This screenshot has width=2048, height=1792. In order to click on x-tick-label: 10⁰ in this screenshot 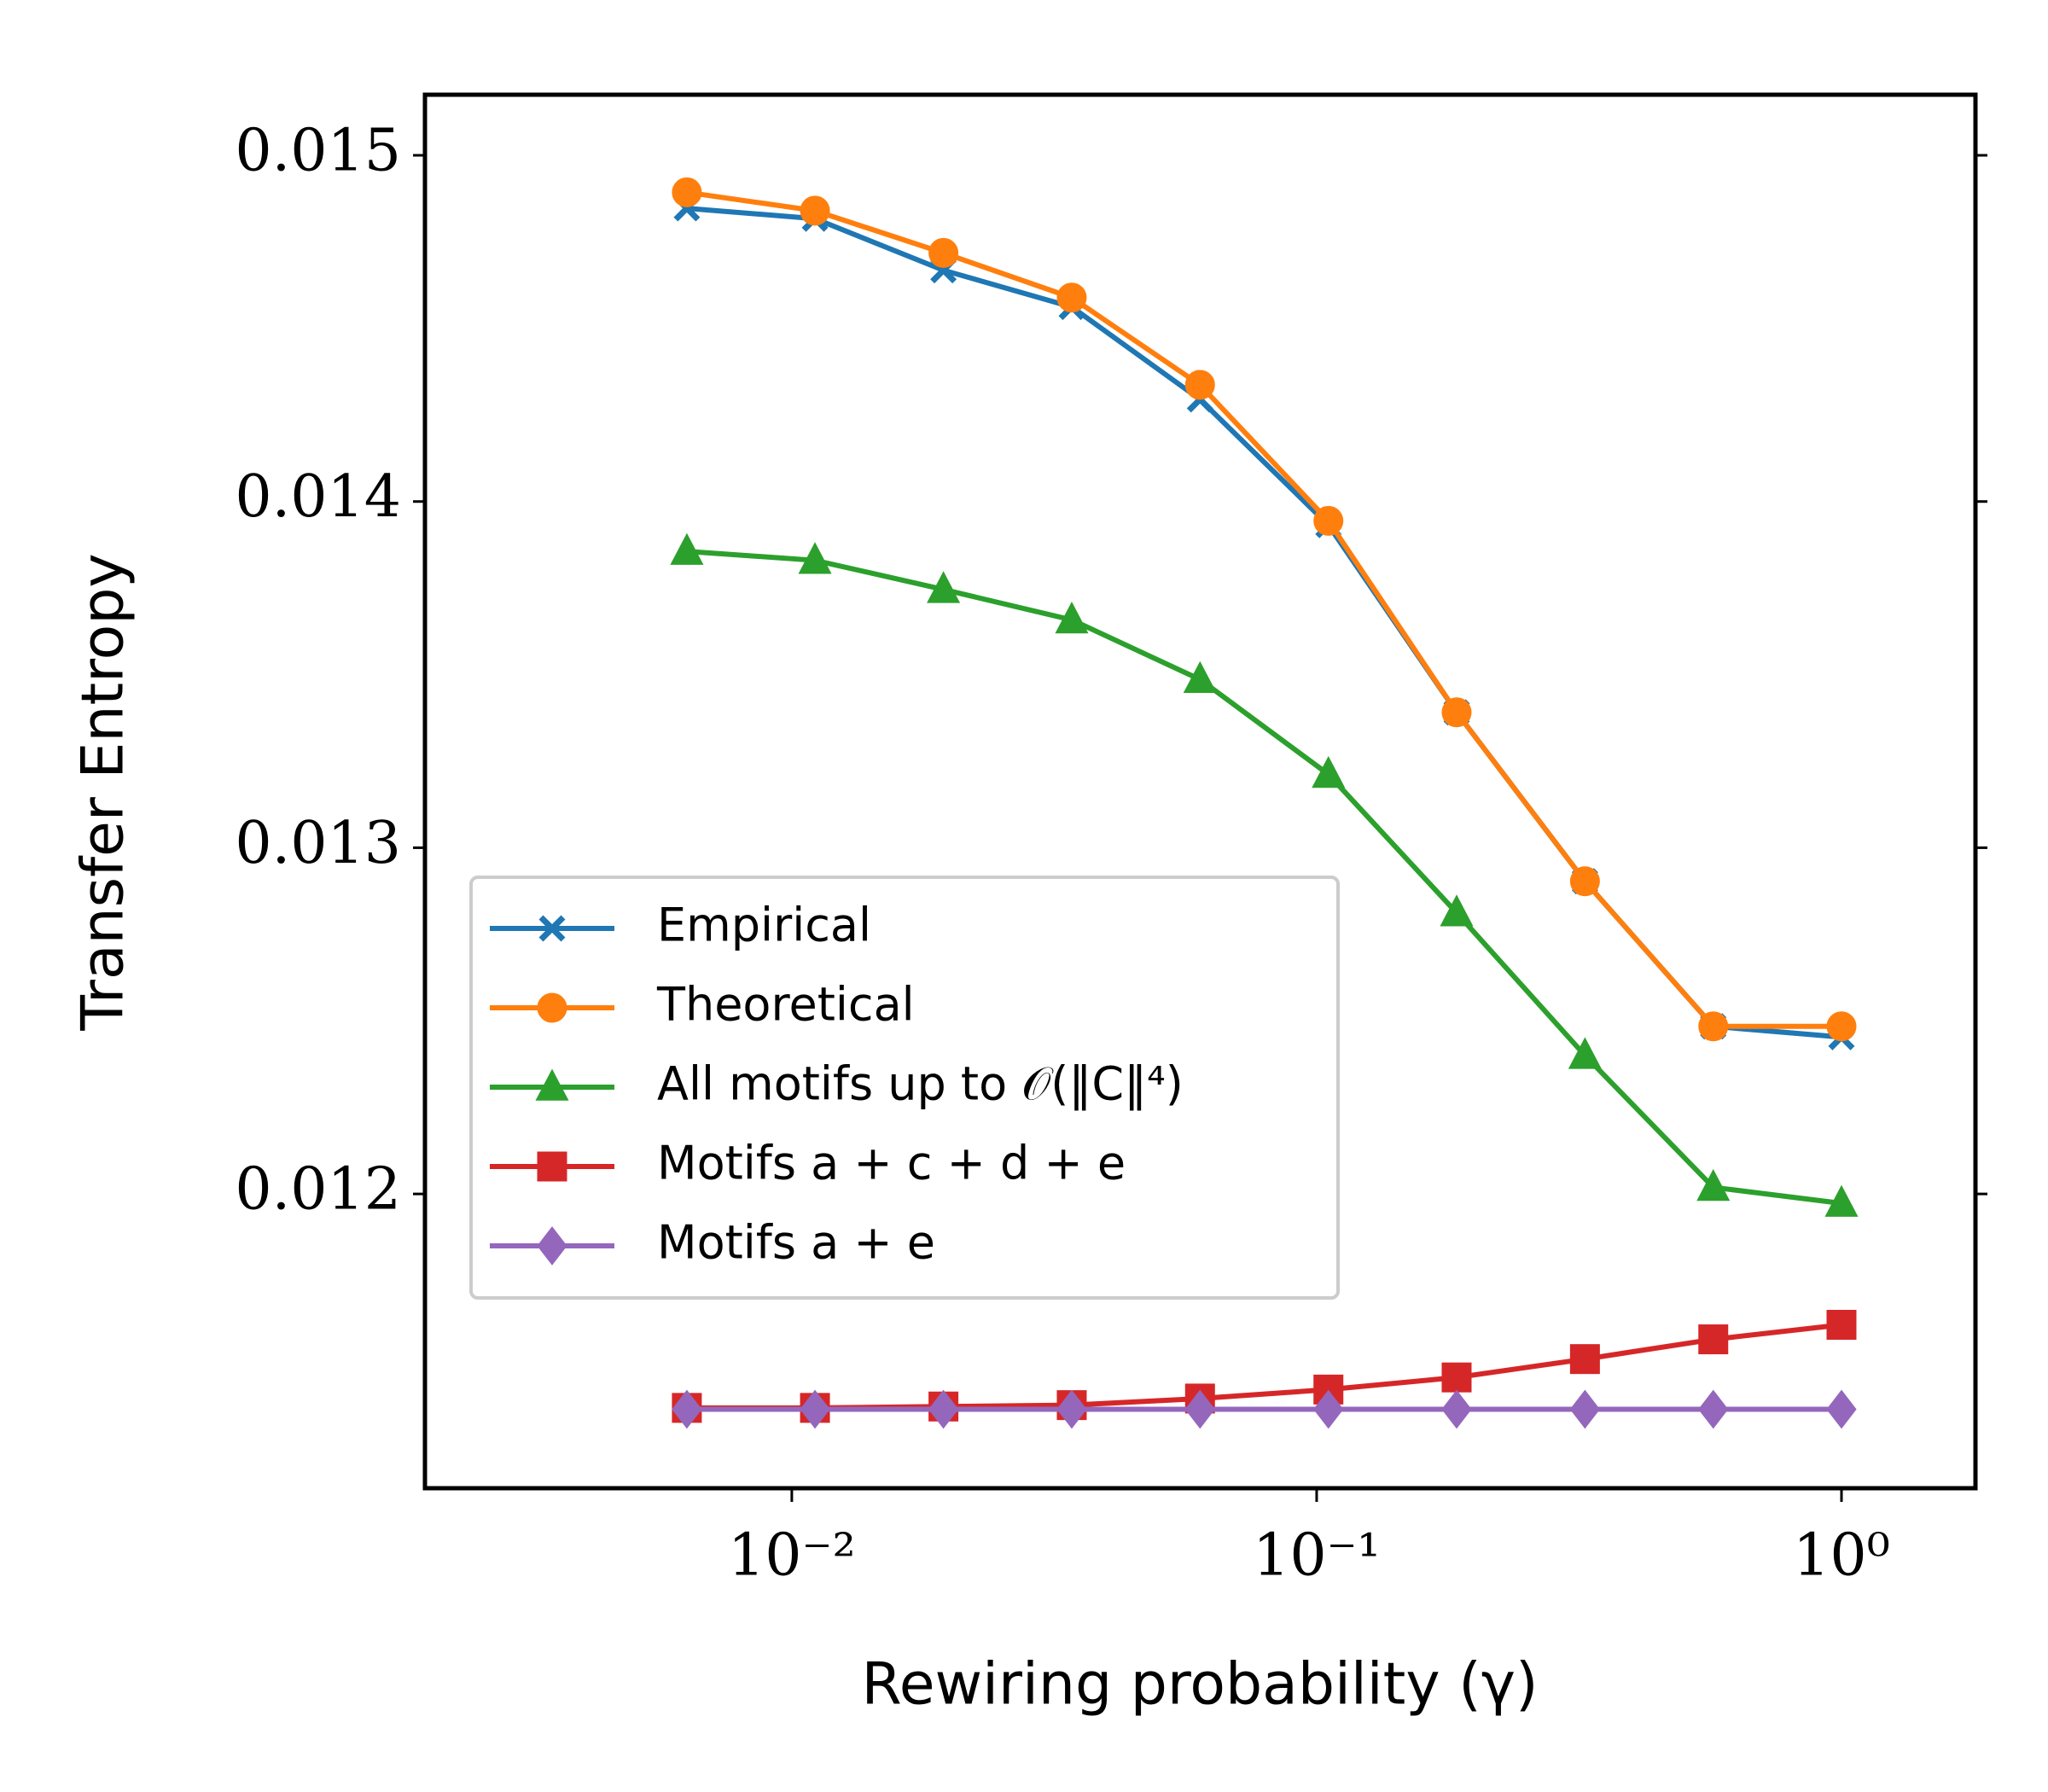, I will do `click(1842, 1556)`.